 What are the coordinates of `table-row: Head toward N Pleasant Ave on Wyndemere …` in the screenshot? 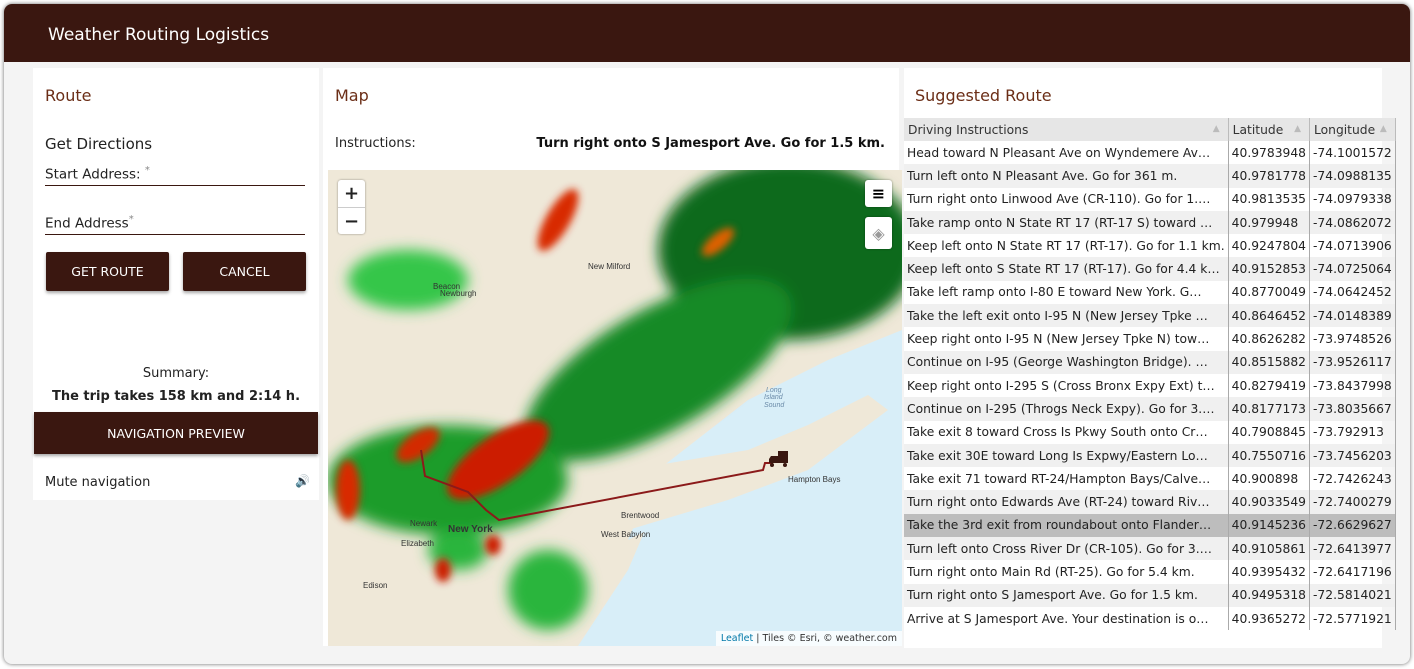 It's located at (1150, 153).